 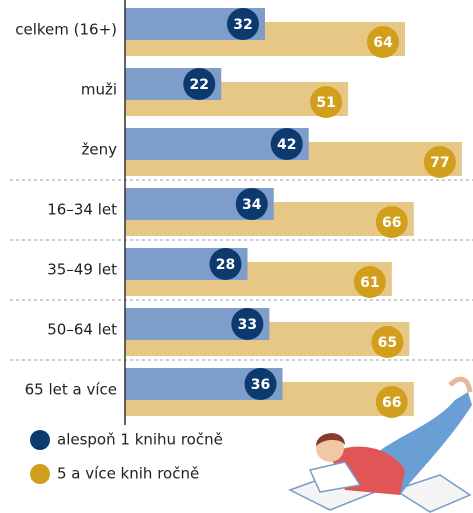 I want to click on category-label: 35–49 let, so click(x=82, y=270).